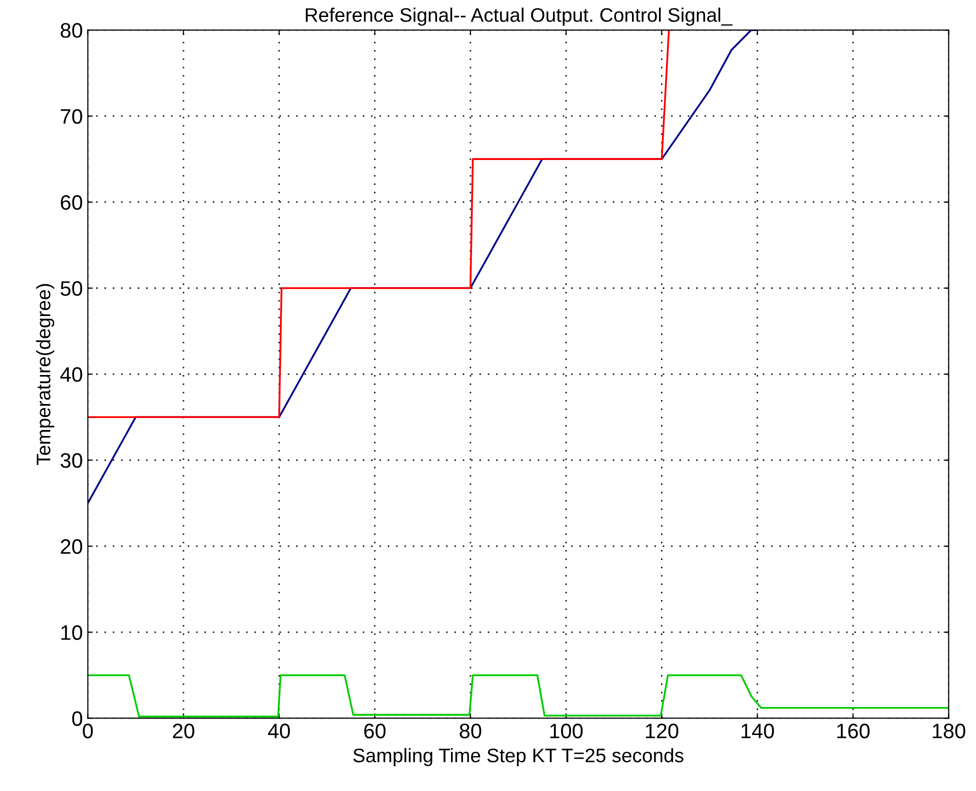 Image resolution: width=976 pixels, height=791 pixels. Describe the element at coordinates (853, 731) in the screenshot. I see `x-tick-label: 160` at that location.